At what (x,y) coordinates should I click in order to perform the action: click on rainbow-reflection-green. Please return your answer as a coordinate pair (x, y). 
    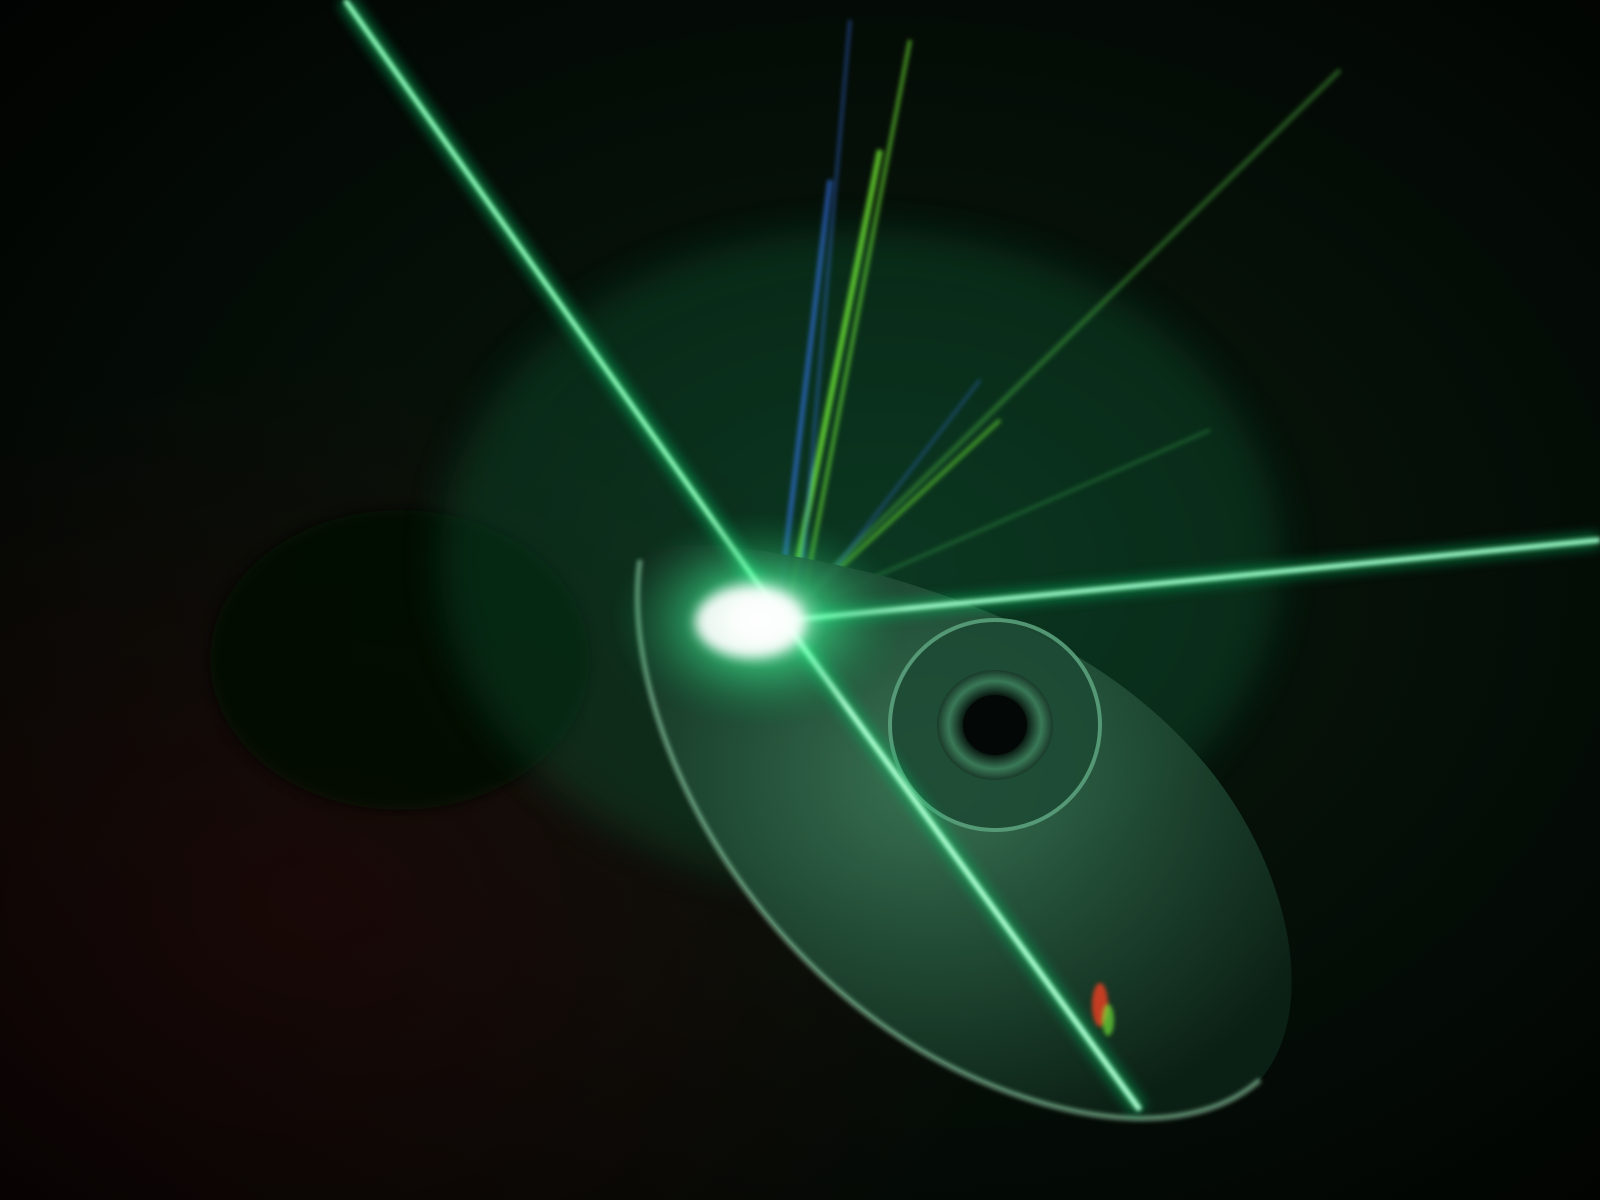
    Looking at the image, I should click on (1108, 1020).